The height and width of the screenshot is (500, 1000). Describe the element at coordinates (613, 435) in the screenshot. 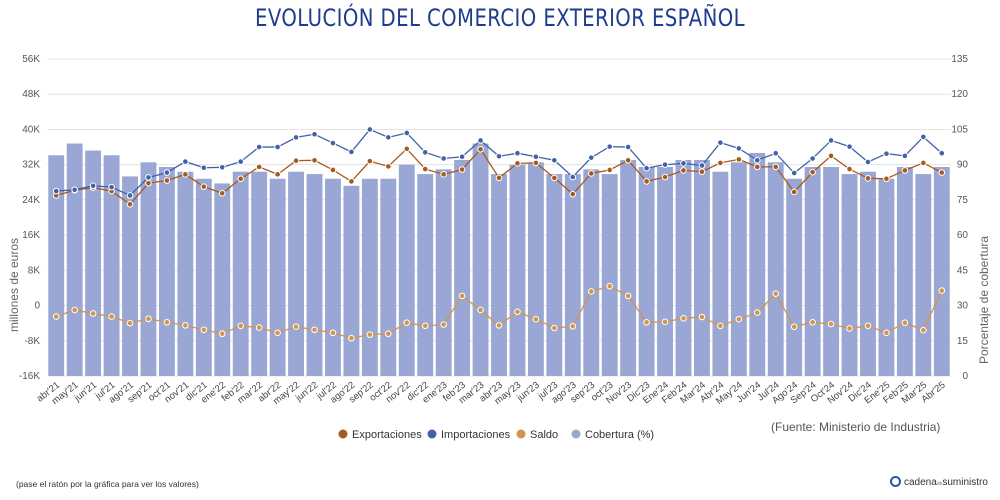

I see `legend-item: Cobertura (%)` at that location.